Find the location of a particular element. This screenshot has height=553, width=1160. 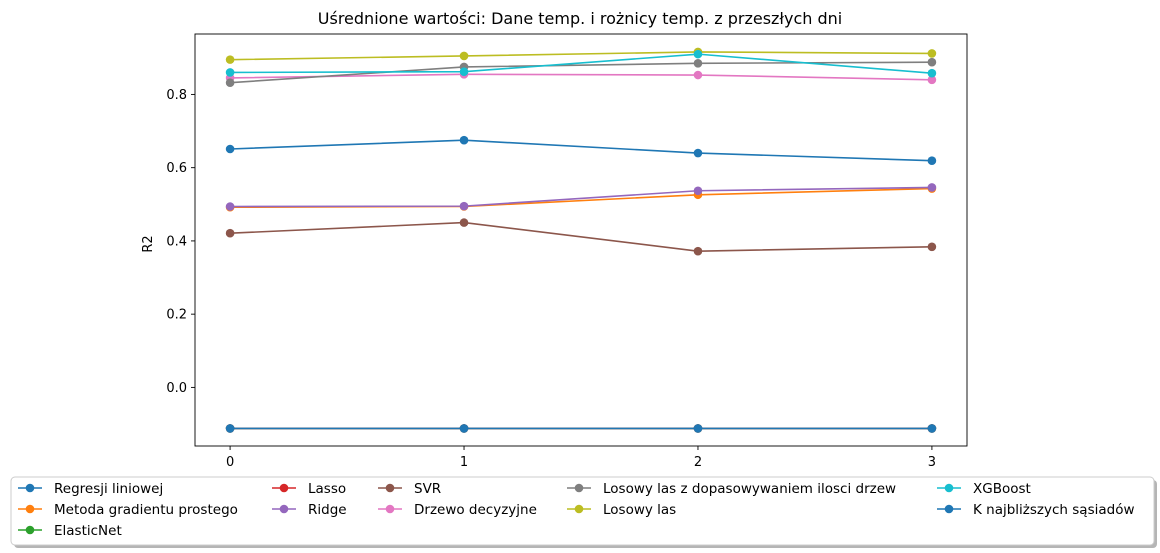

legend-label-8: Losowy las is located at coordinates (639, 510).